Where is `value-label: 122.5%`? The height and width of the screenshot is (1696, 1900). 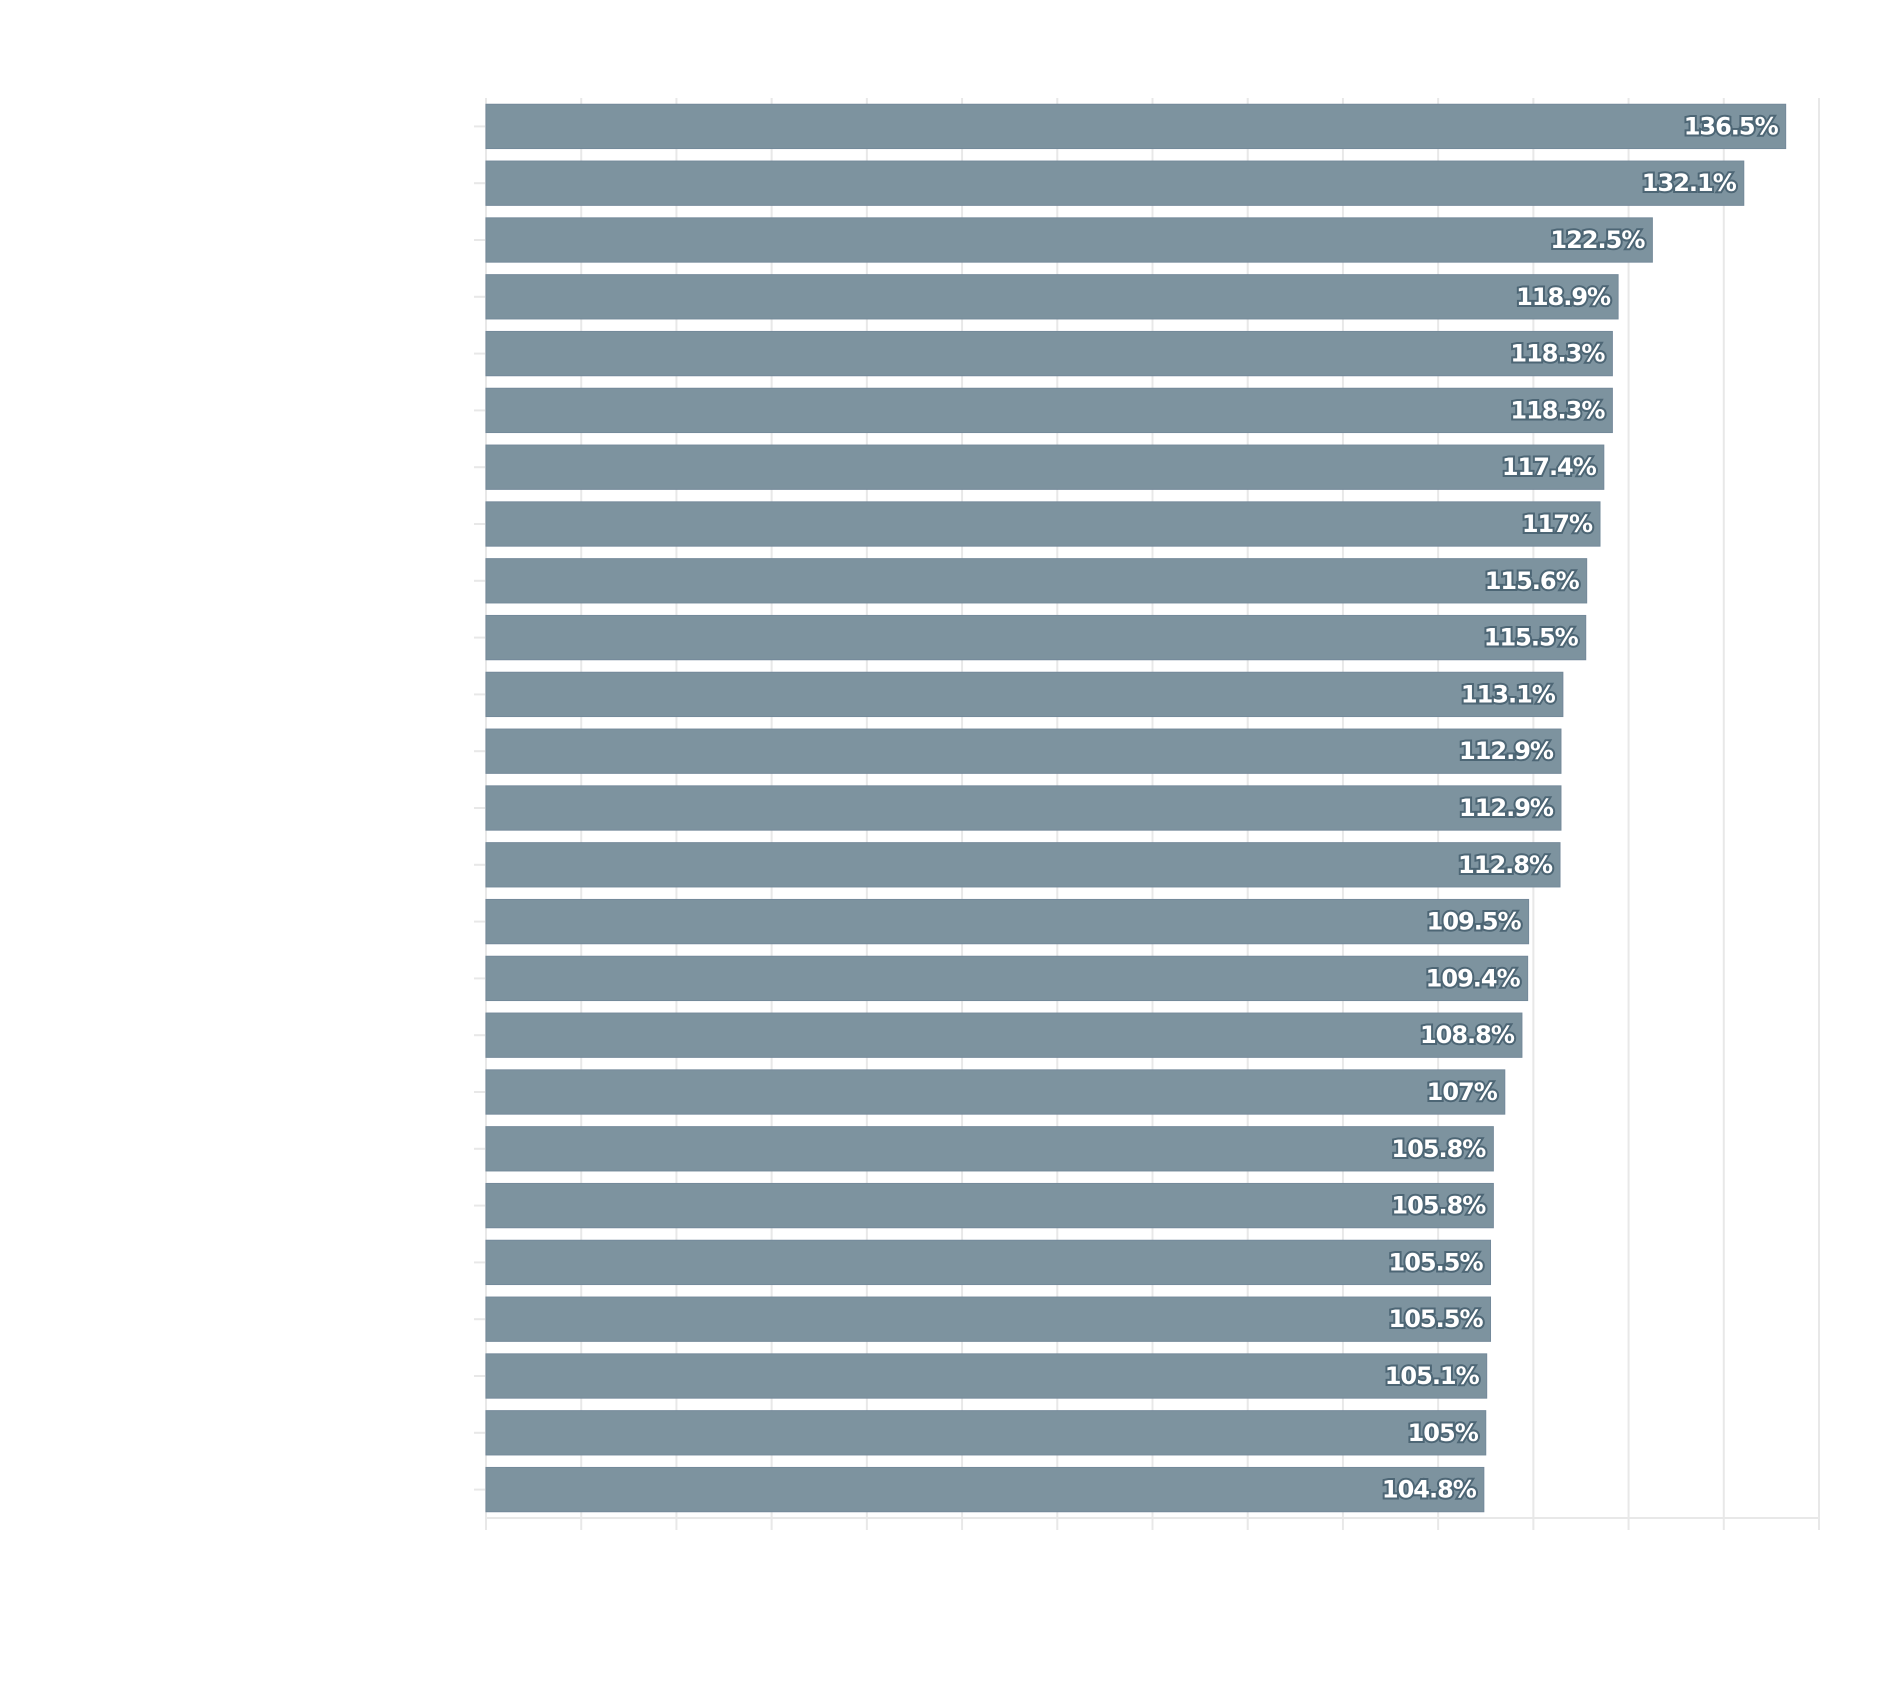
value-label: 122.5% is located at coordinates (1597, 240).